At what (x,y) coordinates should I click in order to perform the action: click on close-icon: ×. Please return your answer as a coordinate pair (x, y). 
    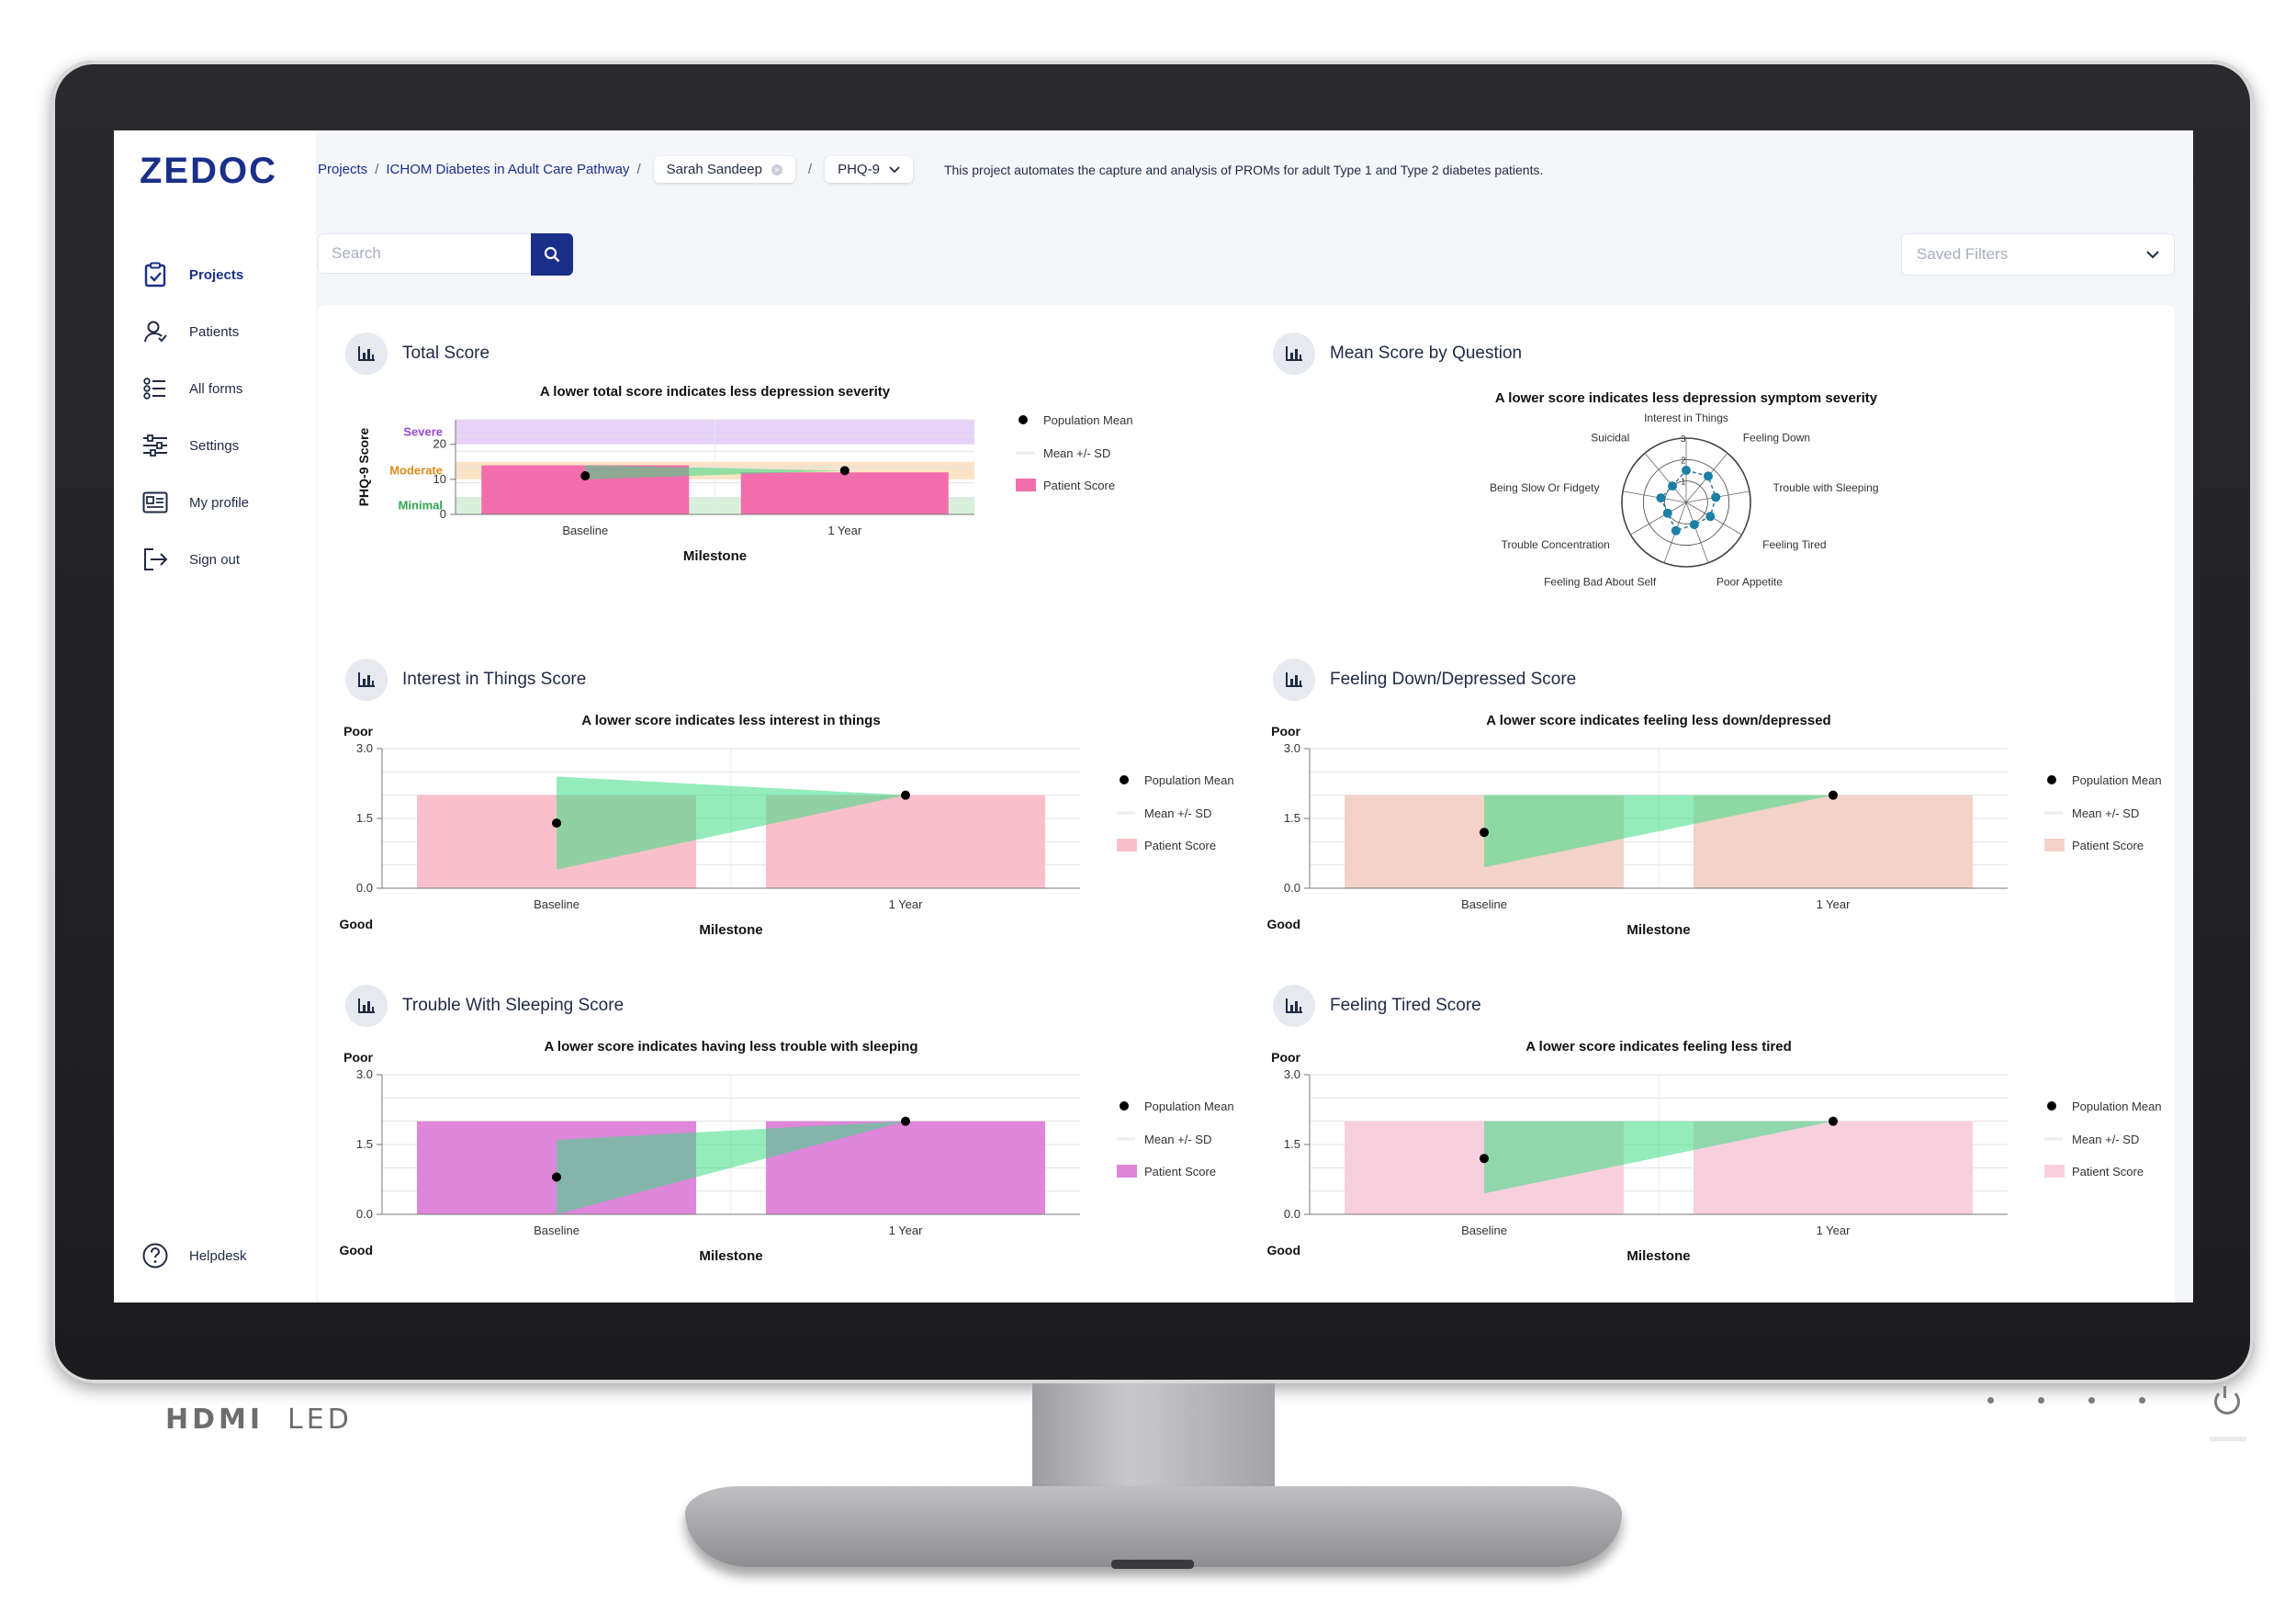
    Looking at the image, I should click on (776, 169).